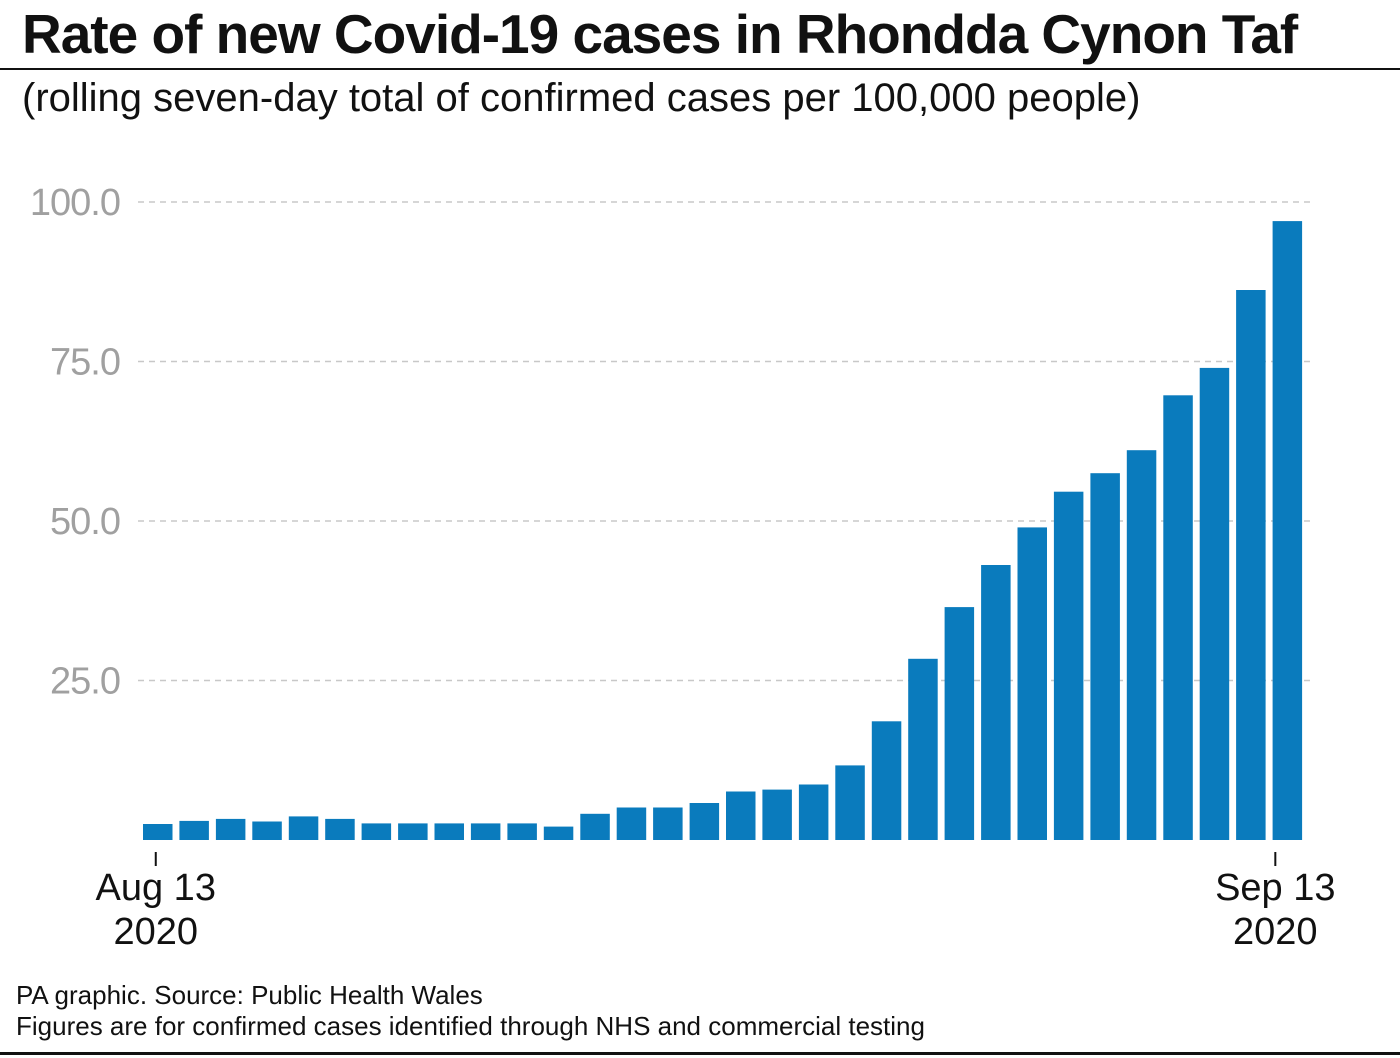 This screenshot has width=1400, height=1058. I want to click on y-tick-label: 100.0, so click(75, 203).